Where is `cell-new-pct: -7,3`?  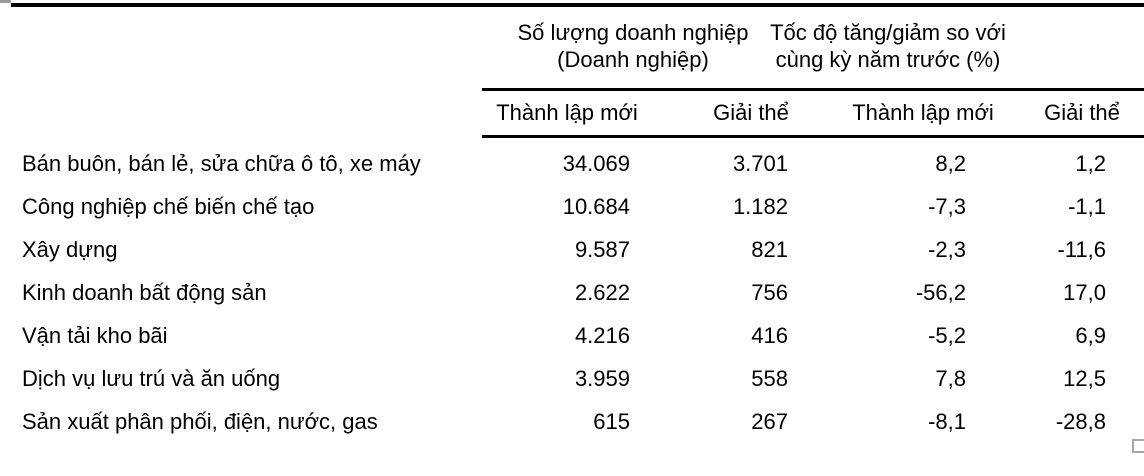 cell-new-pct: -7,3 is located at coordinates (947, 207).